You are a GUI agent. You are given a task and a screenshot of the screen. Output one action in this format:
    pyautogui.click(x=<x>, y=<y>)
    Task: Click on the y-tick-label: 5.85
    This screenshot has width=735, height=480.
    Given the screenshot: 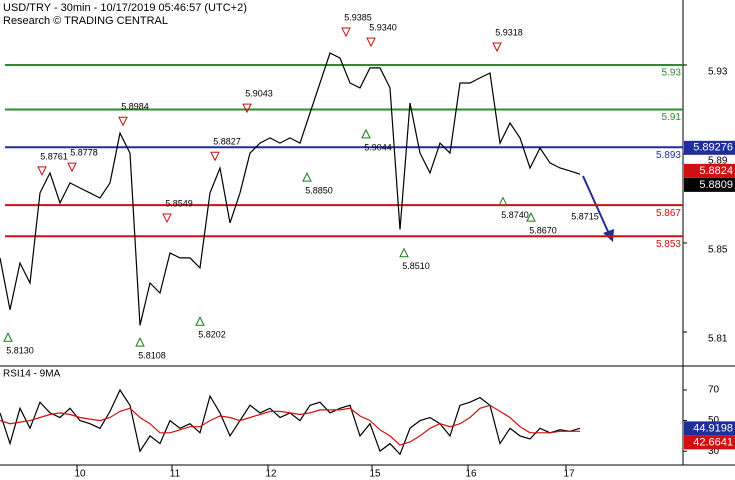 What is the action you would take?
    pyautogui.click(x=718, y=250)
    